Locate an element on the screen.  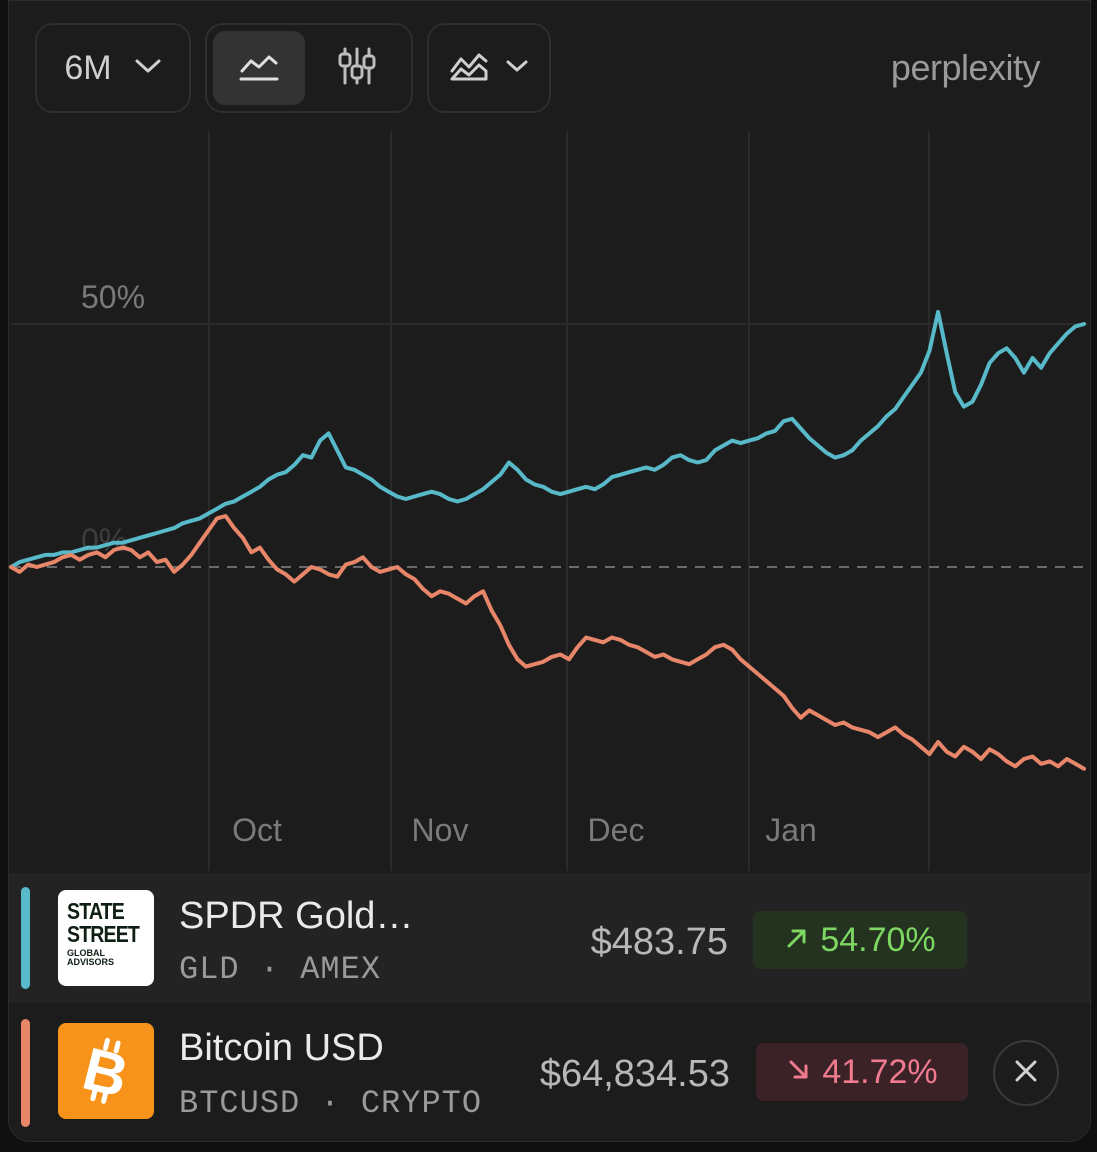
indicators-button is located at coordinates (357, 68).